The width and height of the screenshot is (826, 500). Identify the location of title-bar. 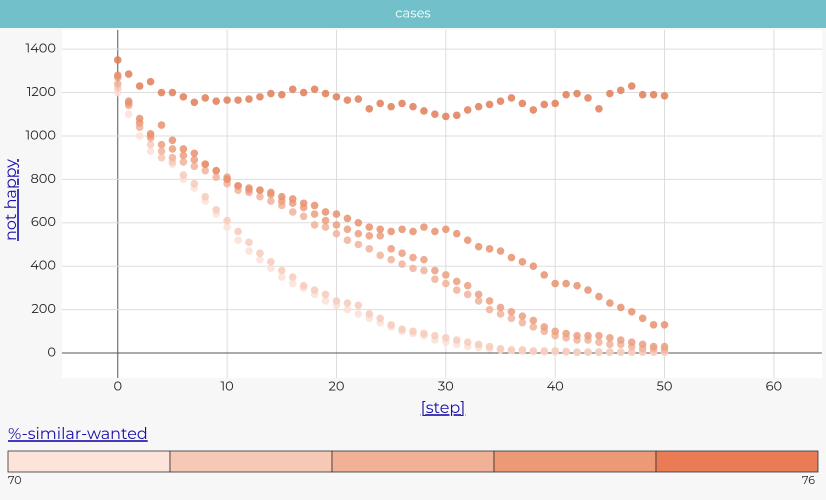
(413, 14).